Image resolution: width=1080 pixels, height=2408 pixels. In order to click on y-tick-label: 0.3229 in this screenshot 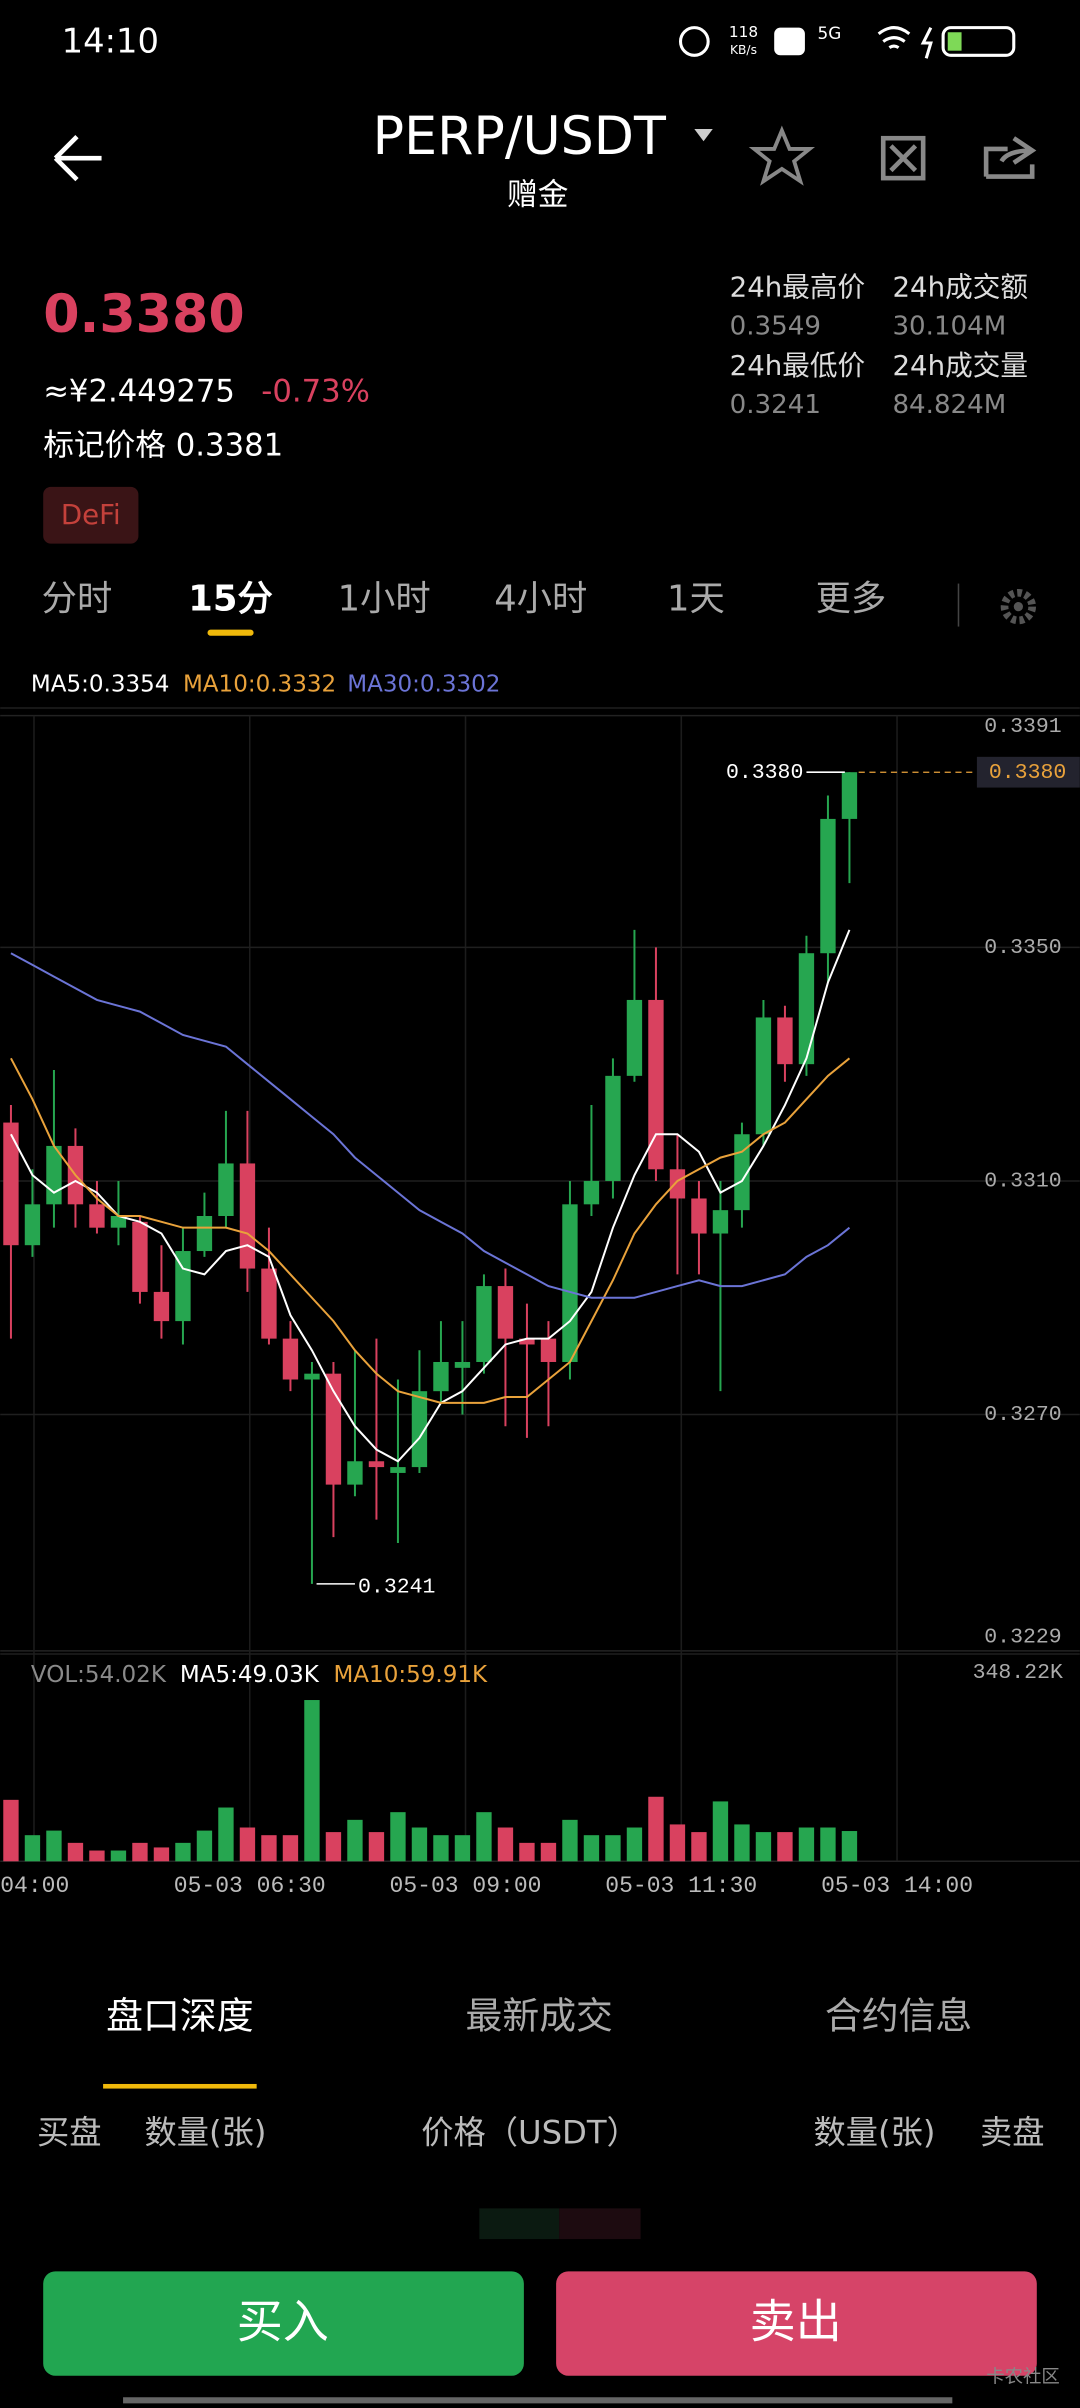, I will do `click(1022, 1638)`.